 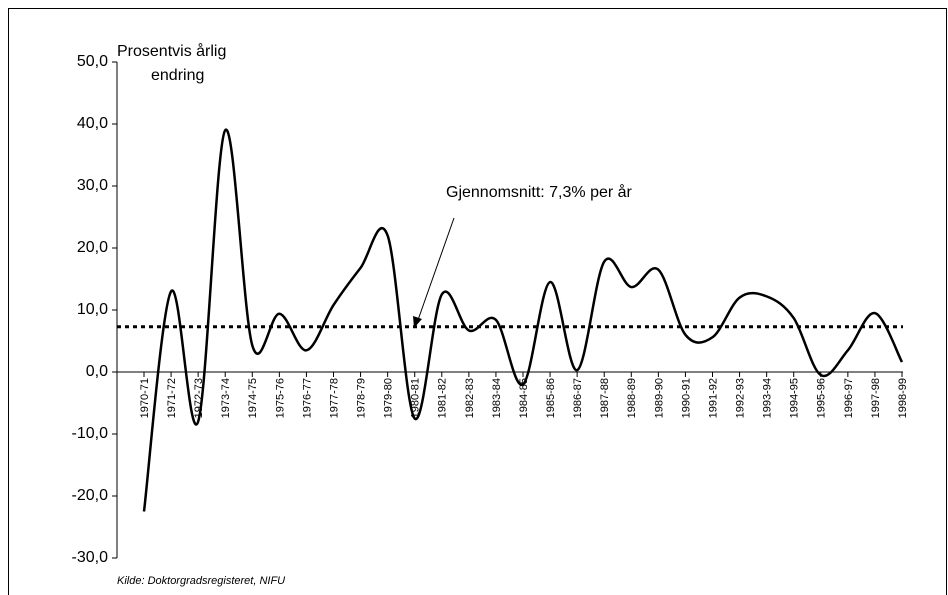 I want to click on x-tick-label: 1981-82, so click(x=443, y=398).